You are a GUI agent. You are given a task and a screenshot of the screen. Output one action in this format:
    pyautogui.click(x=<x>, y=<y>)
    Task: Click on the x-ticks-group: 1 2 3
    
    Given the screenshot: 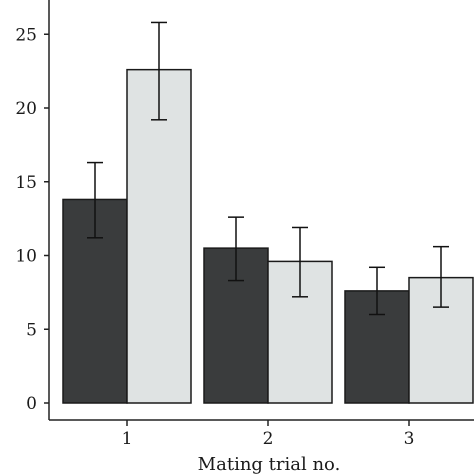 What is the action you would take?
    pyautogui.click(x=268, y=434)
    